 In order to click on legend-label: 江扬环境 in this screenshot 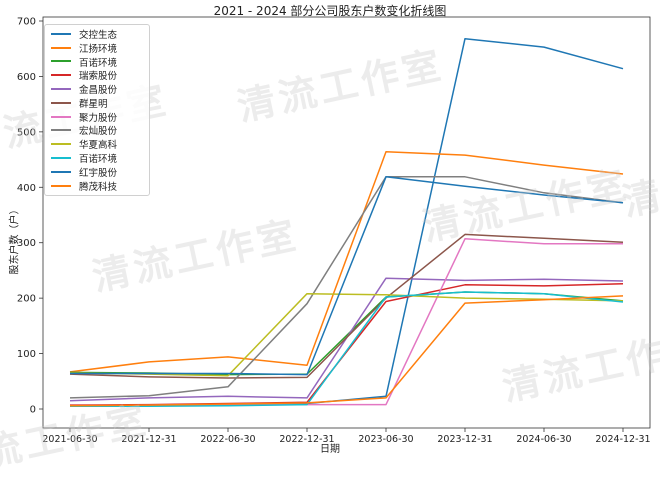, I will do `click(98, 49)`.